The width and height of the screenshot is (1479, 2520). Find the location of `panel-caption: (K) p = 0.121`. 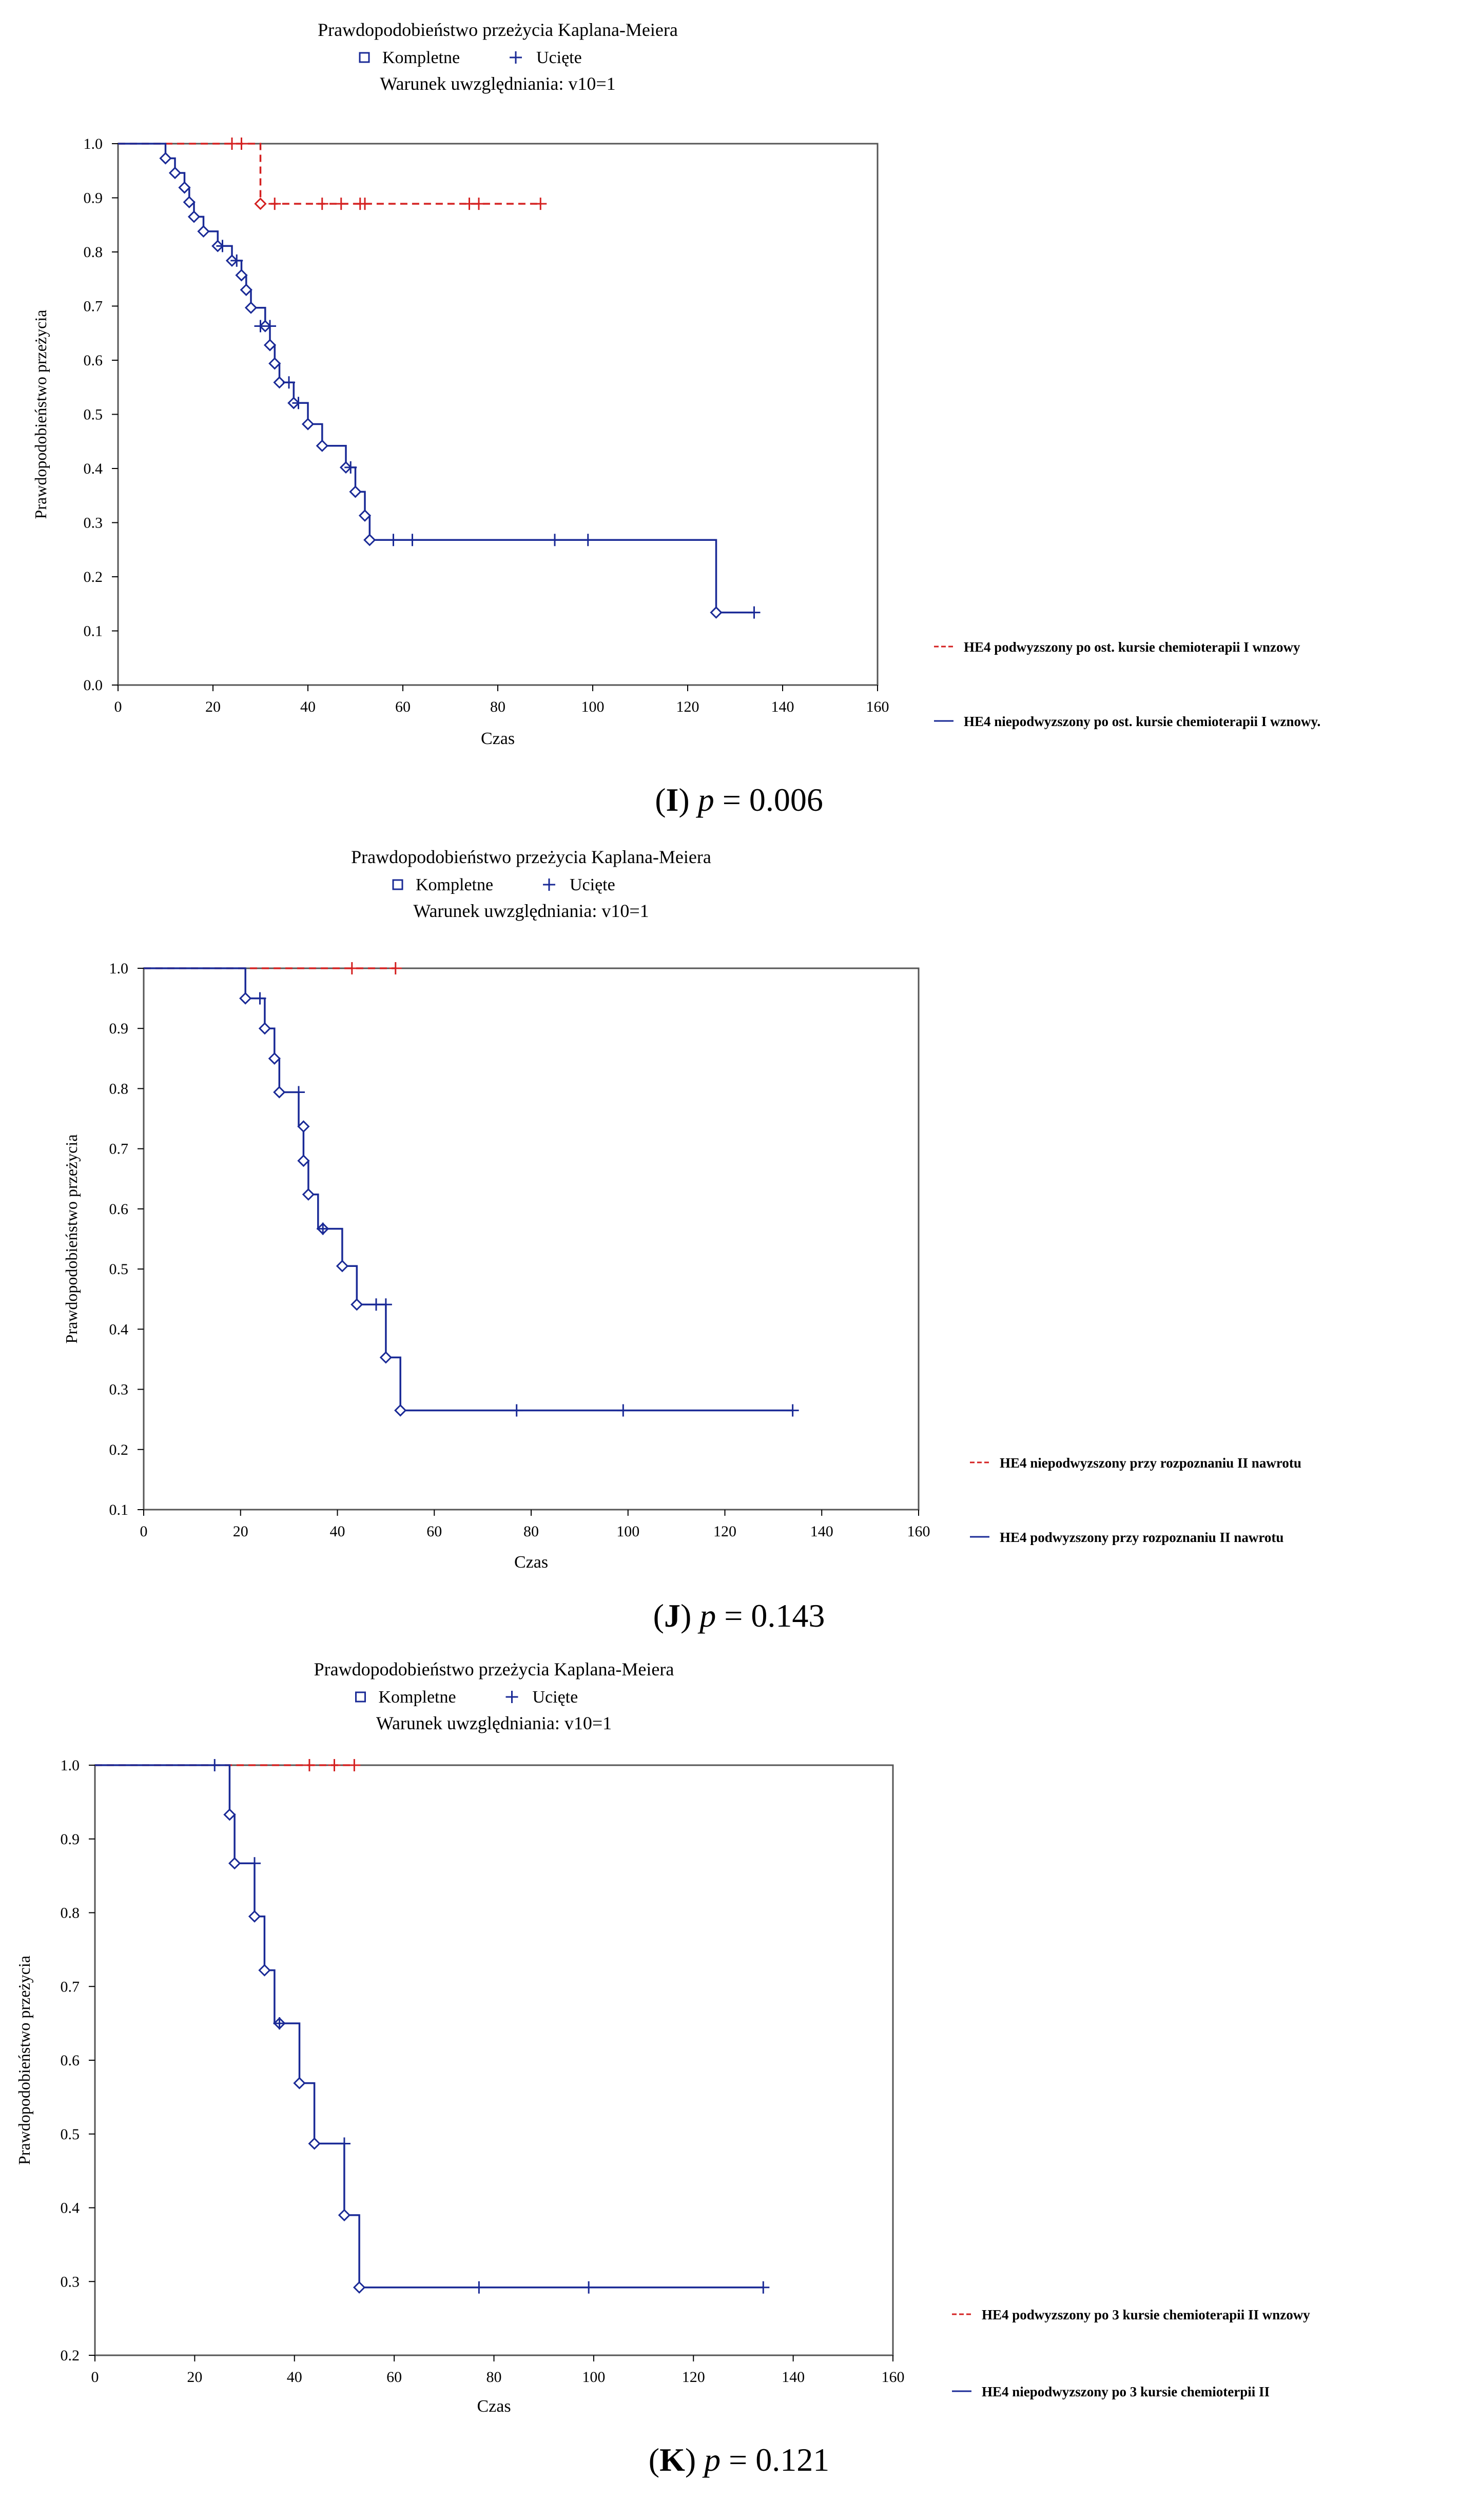

panel-caption: (K) p = 0.121 is located at coordinates (739, 2459).